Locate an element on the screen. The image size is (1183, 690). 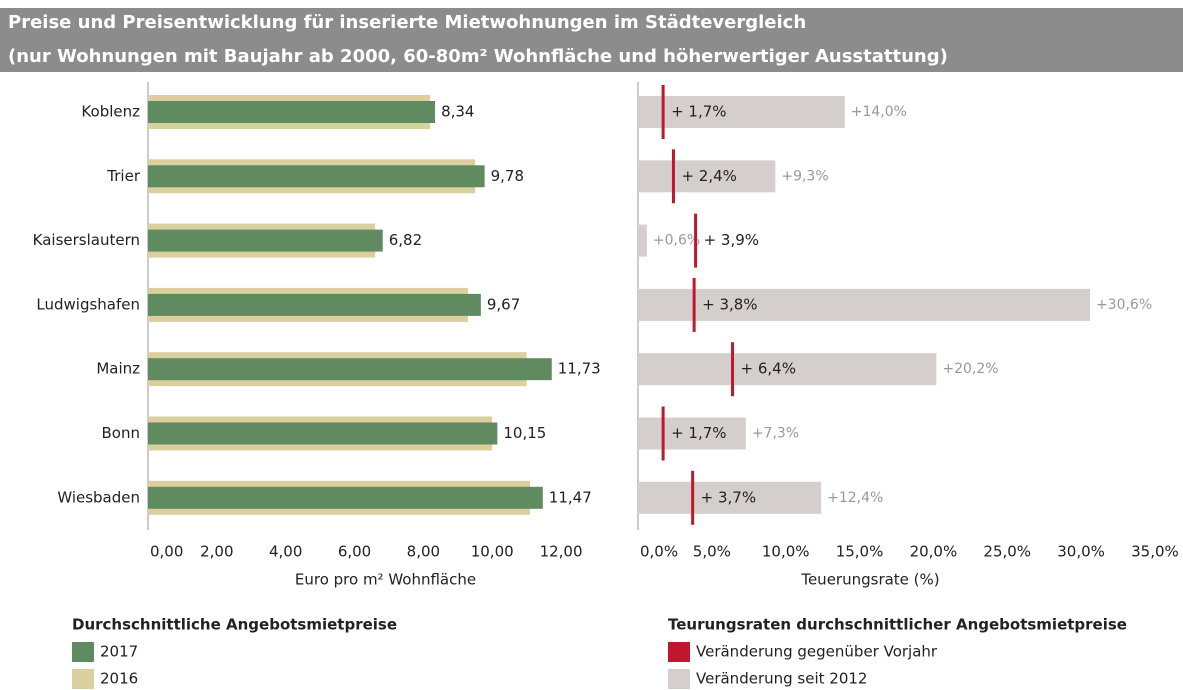
value-label: 6,82 is located at coordinates (405, 240).